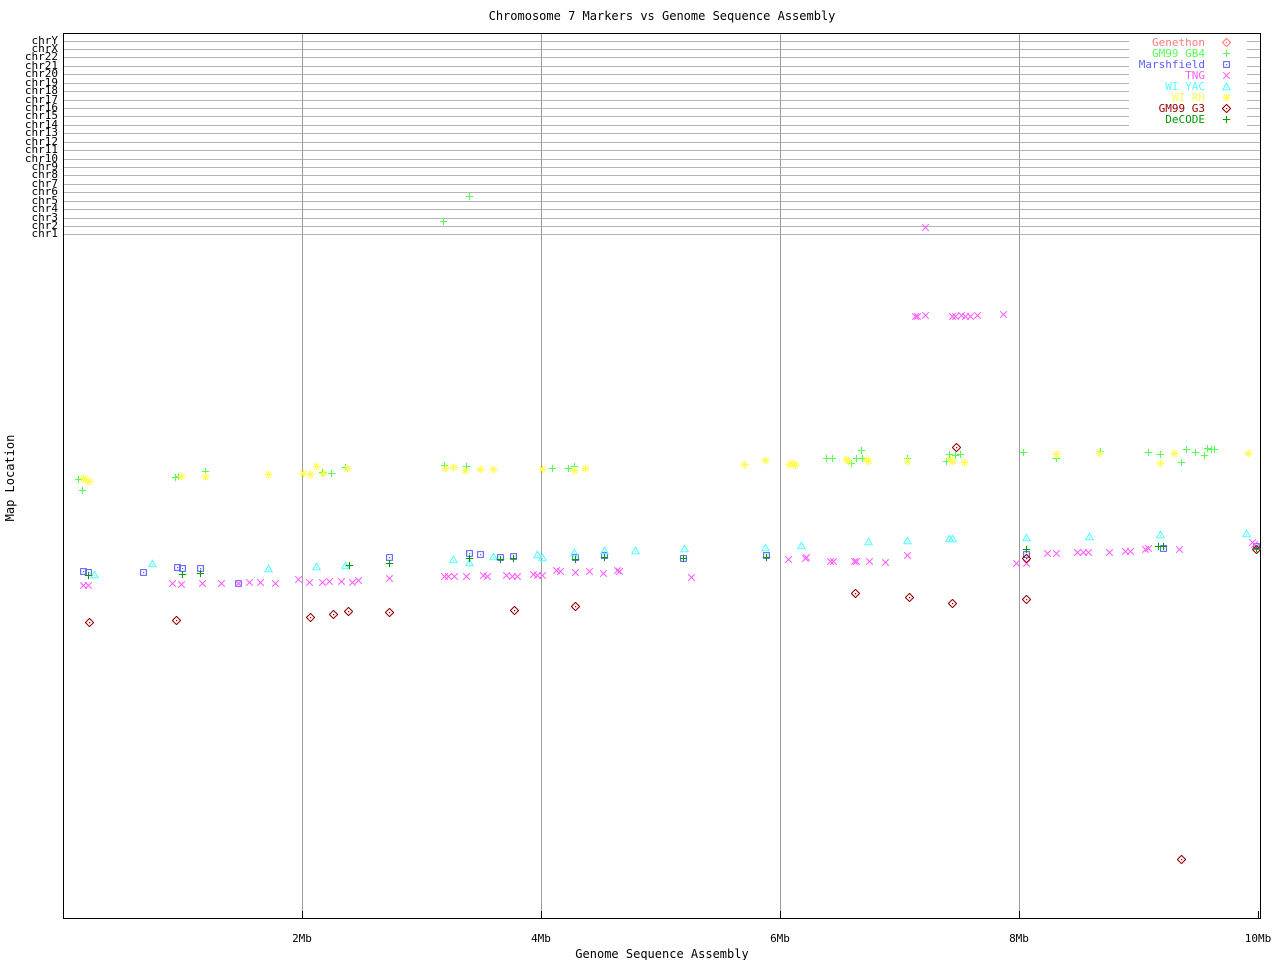  Describe the element at coordinates (662, 151) in the screenshot. I see `chr-gridline-chr11` at that location.